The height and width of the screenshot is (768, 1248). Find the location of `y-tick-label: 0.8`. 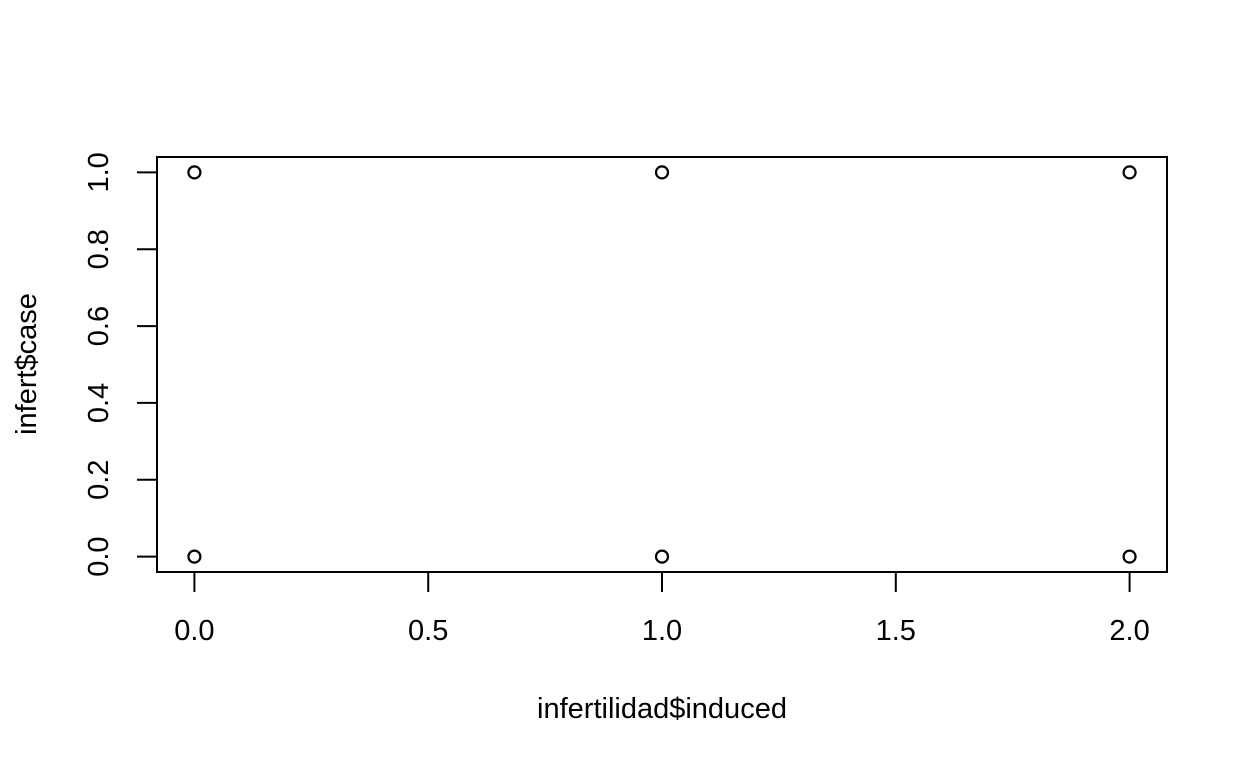

y-tick-label: 0.8 is located at coordinates (99, 249).